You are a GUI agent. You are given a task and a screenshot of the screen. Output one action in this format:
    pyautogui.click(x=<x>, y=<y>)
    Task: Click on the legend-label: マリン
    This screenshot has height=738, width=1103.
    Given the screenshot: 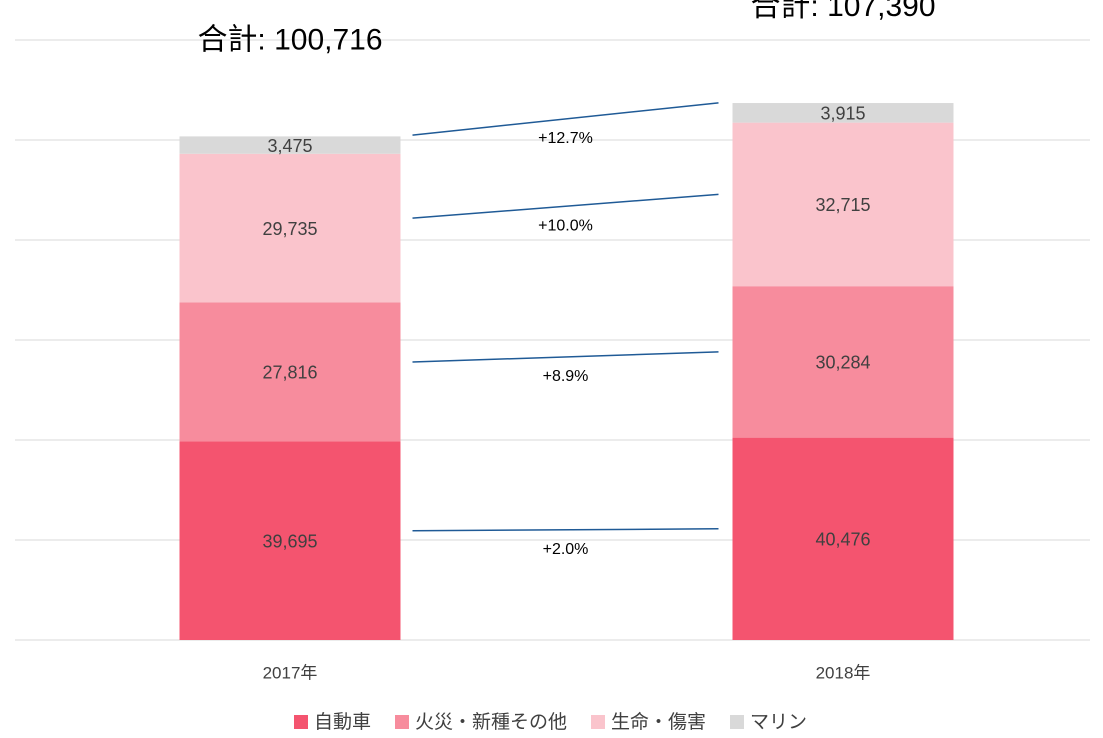 What is the action you would take?
    pyautogui.click(x=778, y=722)
    